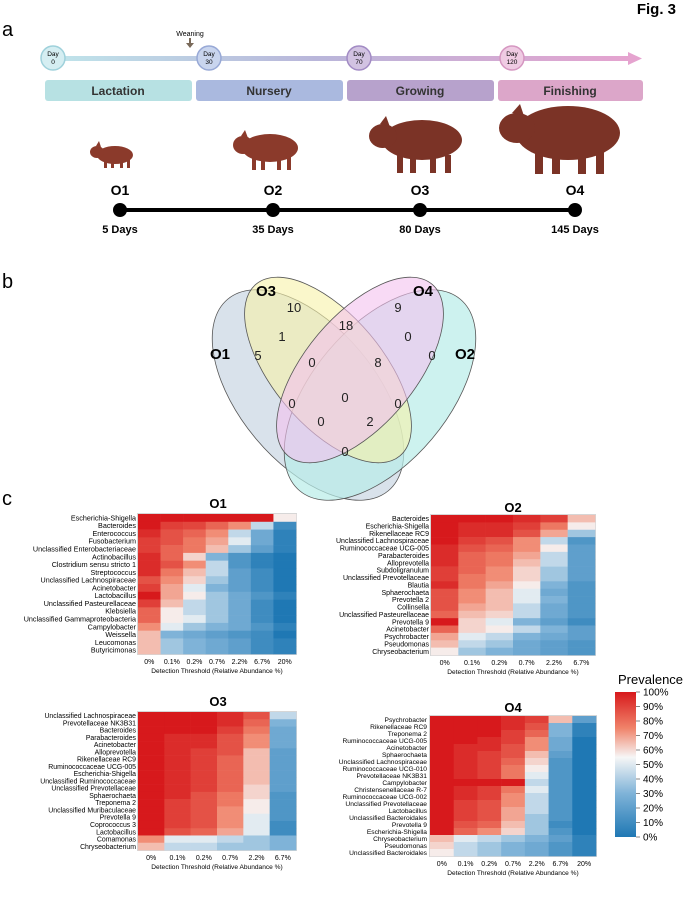  What do you see at coordinates (344, 388) in the screenshot?
I see `venn-diagram` at bounding box center [344, 388].